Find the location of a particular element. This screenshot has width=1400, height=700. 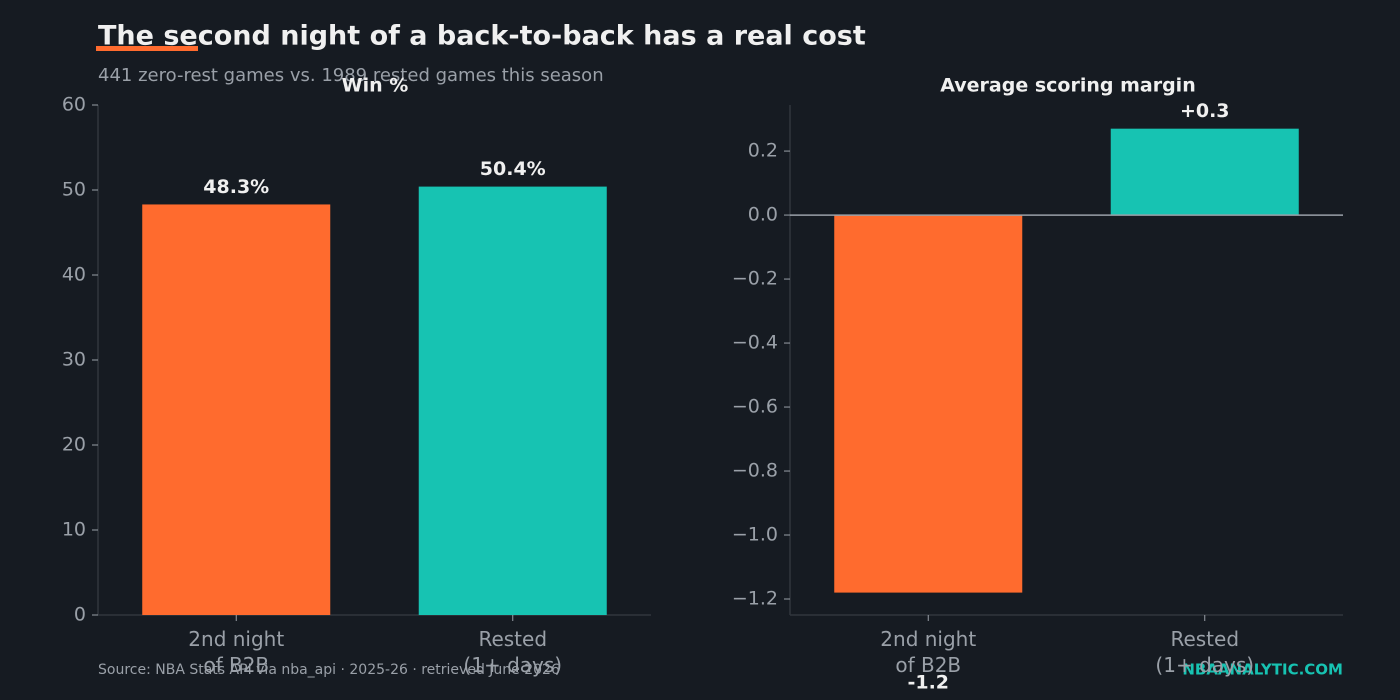

value-label: -1.2 is located at coordinates (928, 683).